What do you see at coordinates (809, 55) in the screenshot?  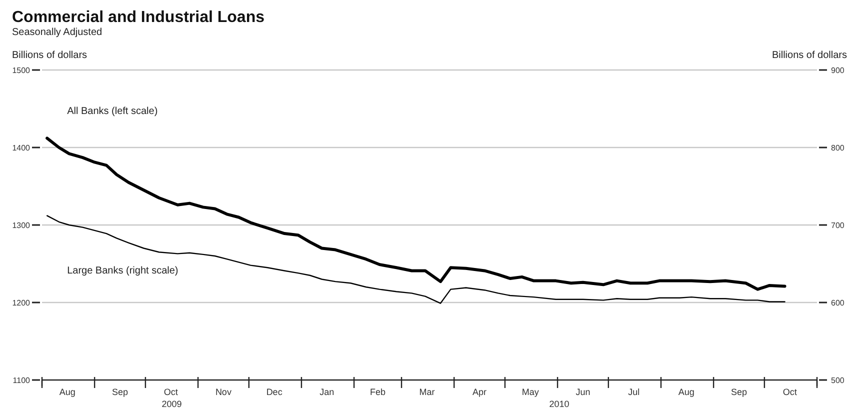 I see `y2-axis-title: Billions of dollars` at bounding box center [809, 55].